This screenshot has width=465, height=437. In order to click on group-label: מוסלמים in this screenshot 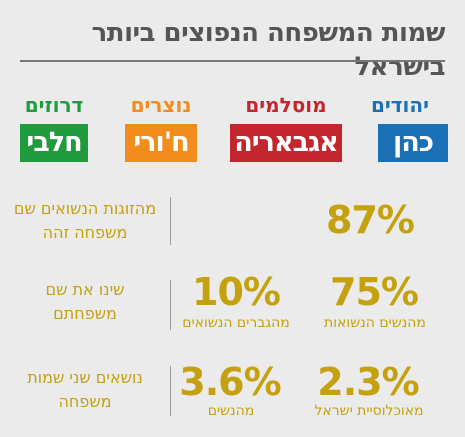, I will do `click(286, 105)`.